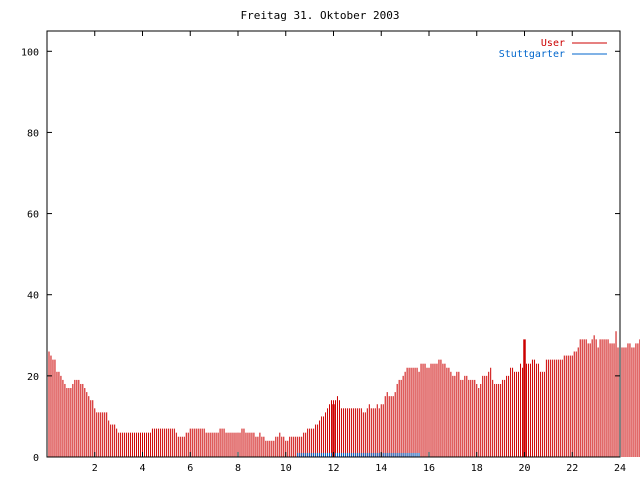  I want to click on legend-label-user: User, so click(553, 43).